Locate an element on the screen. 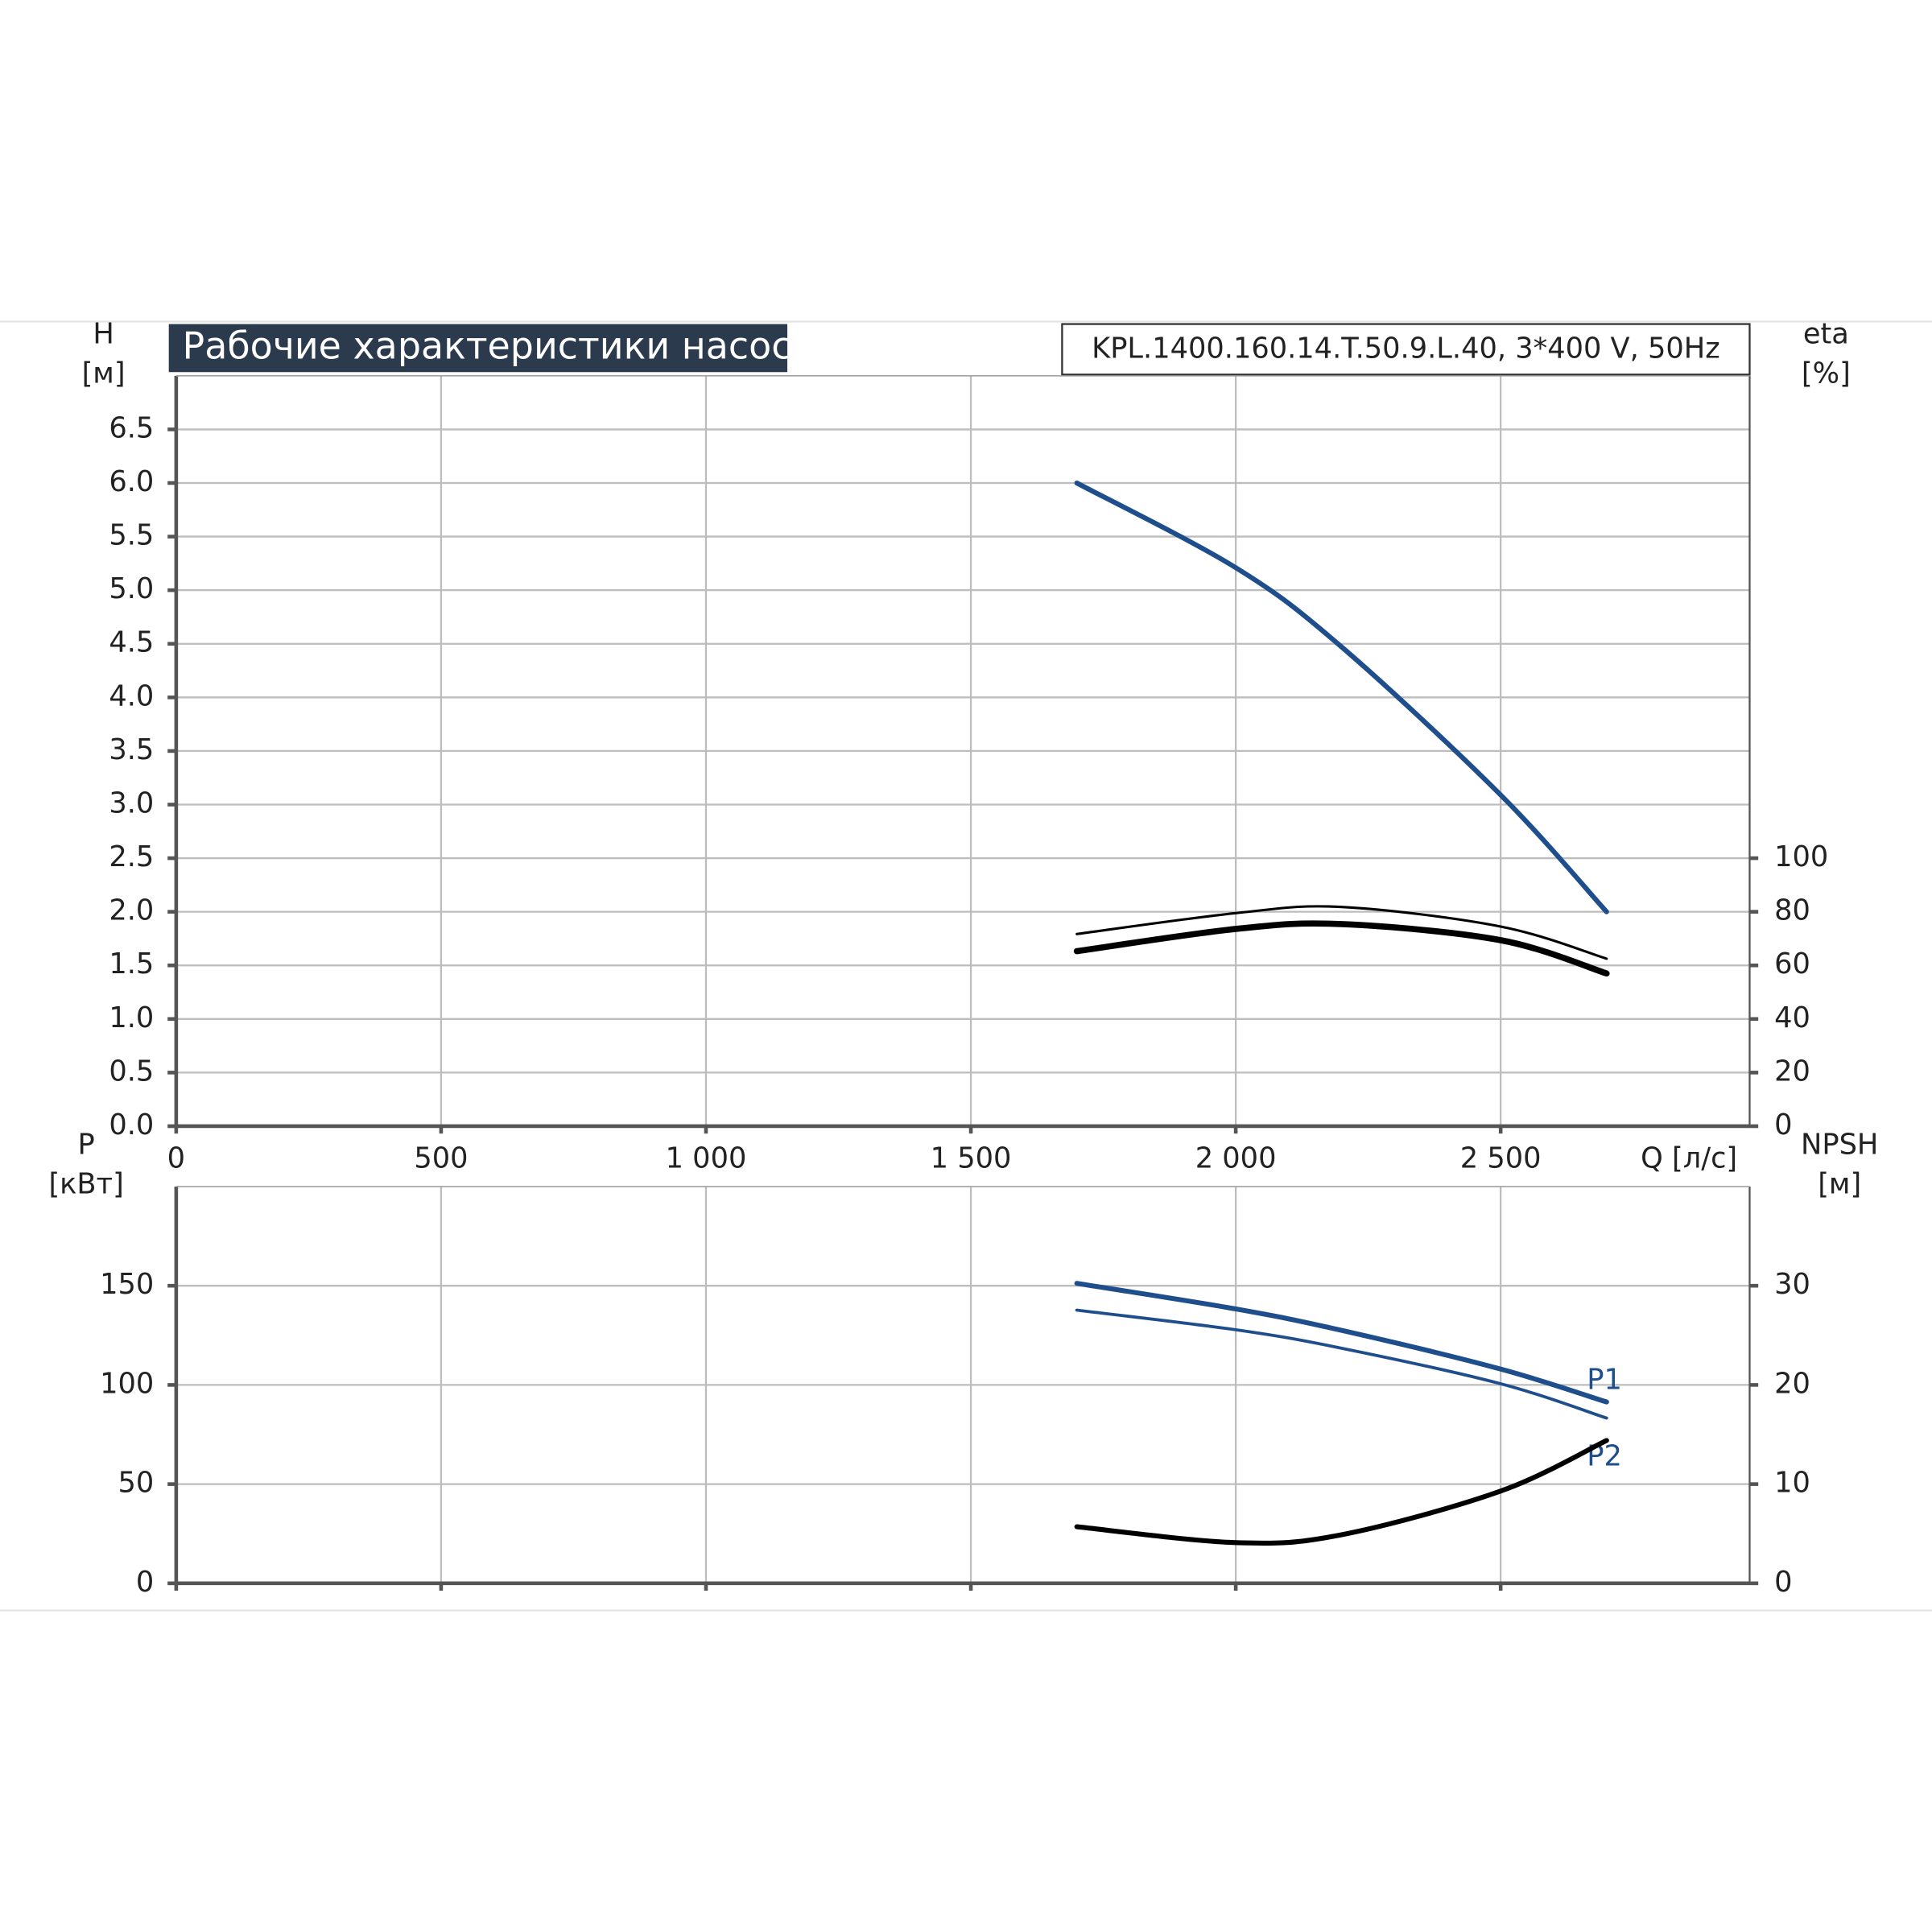 This screenshot has height=1932, width=1932. y-tick-label: 6.5 is located at coordinates (131, 427).